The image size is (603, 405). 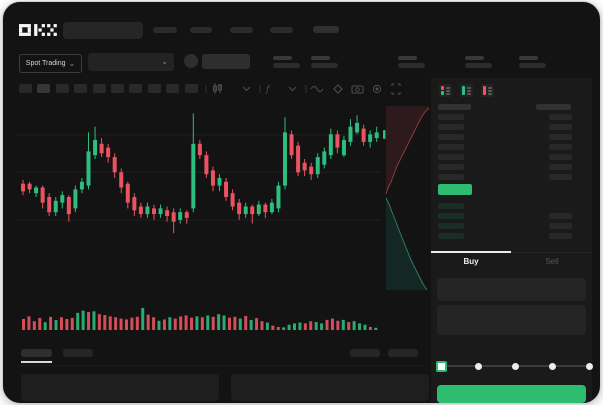 I want to click on bottom-tab-active, so click(x=36, y=353).